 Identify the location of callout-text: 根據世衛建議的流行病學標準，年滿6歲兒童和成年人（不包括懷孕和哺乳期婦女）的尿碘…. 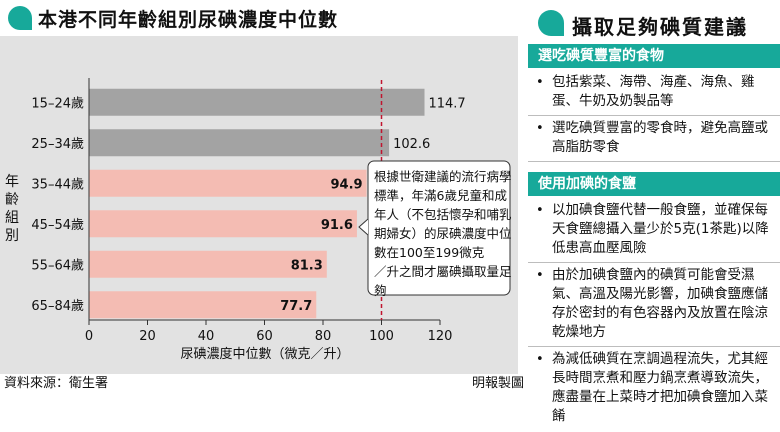
(443, 233).